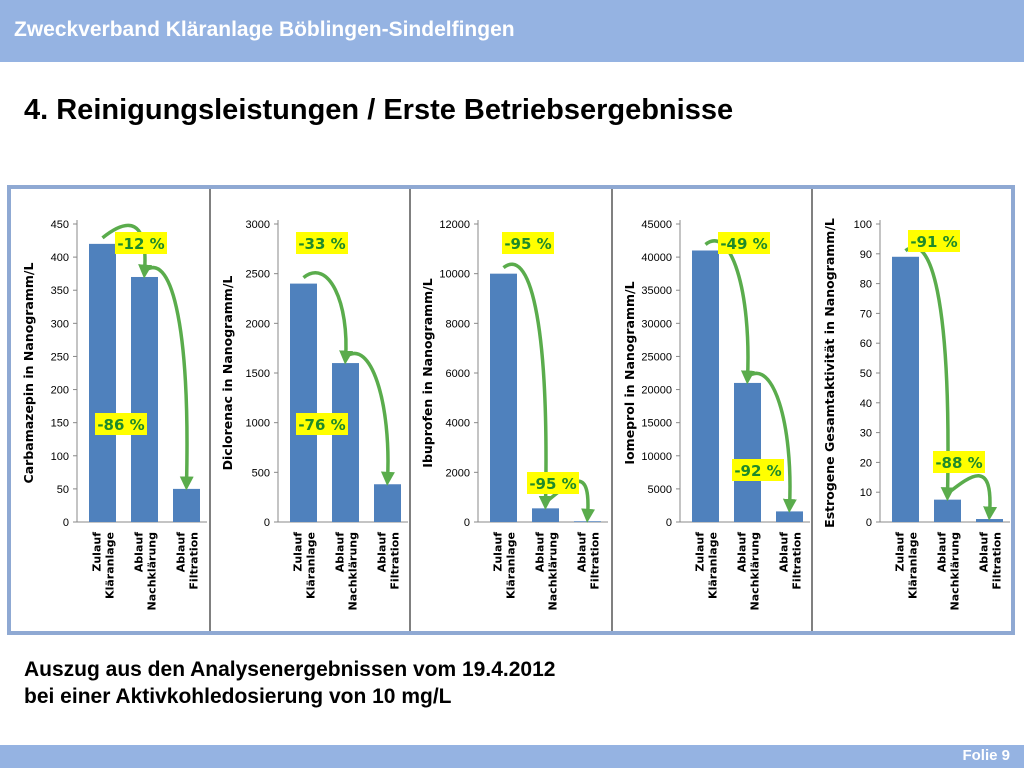  I want to click on y-tick-label: 30, so click(866, 434).